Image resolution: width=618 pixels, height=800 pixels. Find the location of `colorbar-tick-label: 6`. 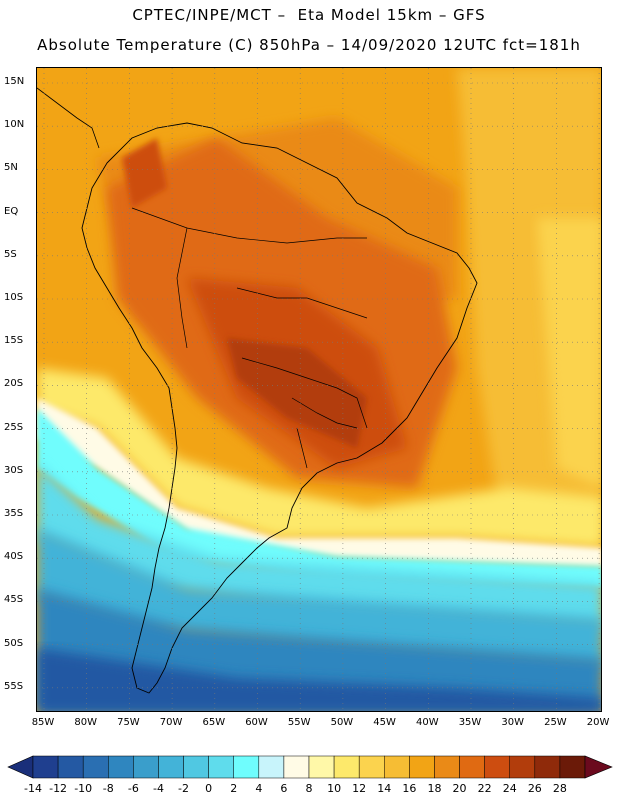

colorbar-tick-label: 6 is located at coordinates (284, 788).